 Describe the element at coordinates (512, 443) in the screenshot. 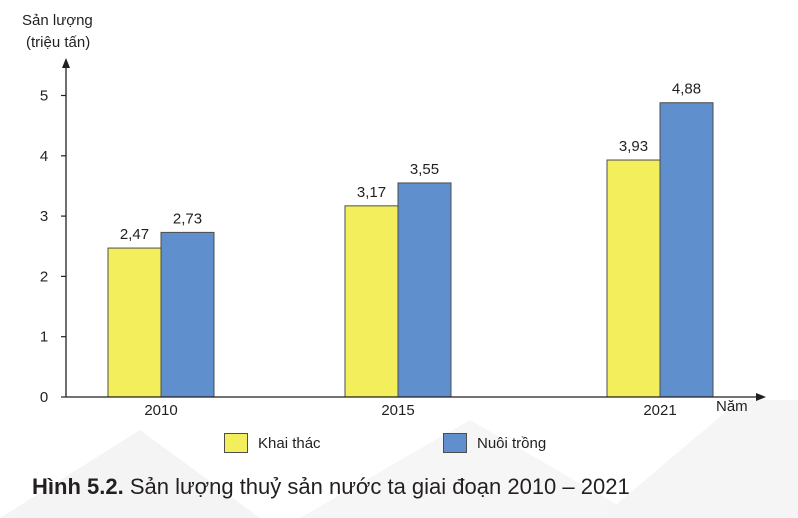

I see `legend-label-nuoi-trong: Nuôi trồng` at that location.